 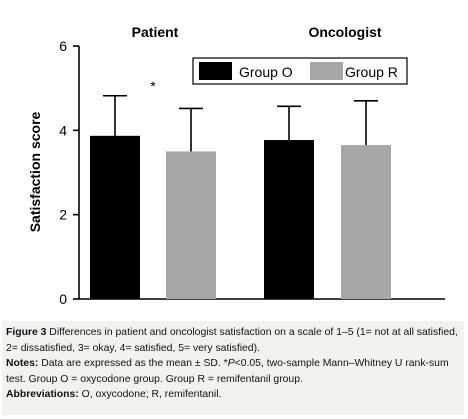 What do you see at coordinates (257, 32) in the screenshot?
I see `category-labels: Patient Oncologist` at bounding box center [257, 32].